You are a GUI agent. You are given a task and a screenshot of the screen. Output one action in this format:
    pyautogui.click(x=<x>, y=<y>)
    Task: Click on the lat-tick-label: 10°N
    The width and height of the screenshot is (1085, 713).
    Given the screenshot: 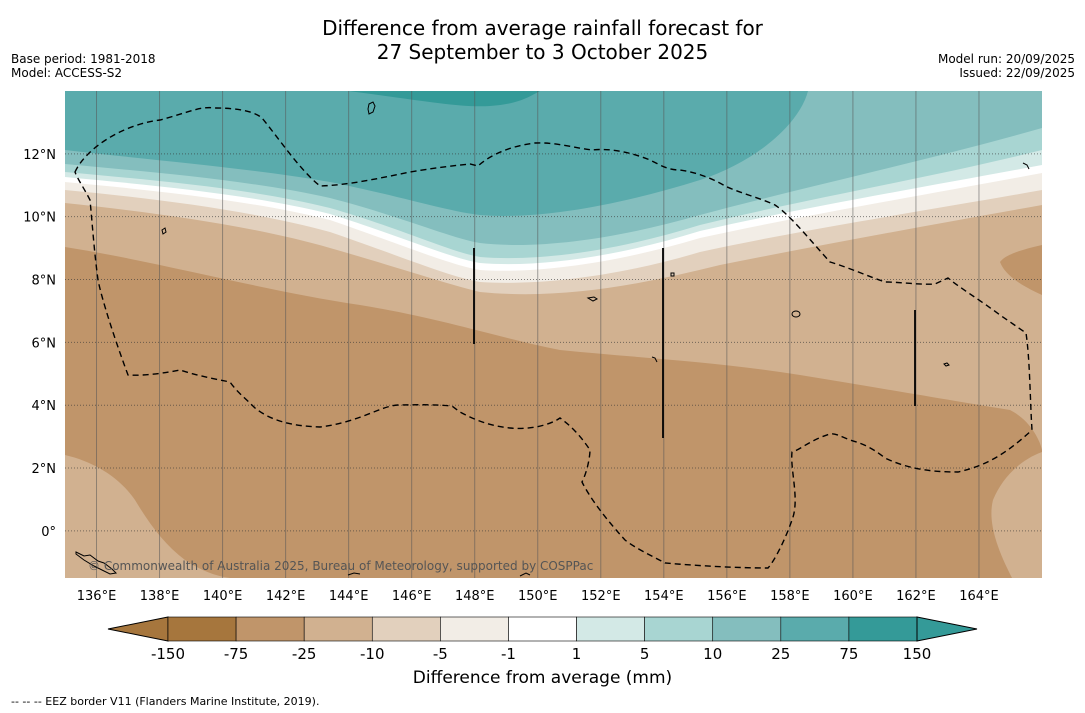 What is the action you would take?
    pyautogui.click(x=39, y=218)
    